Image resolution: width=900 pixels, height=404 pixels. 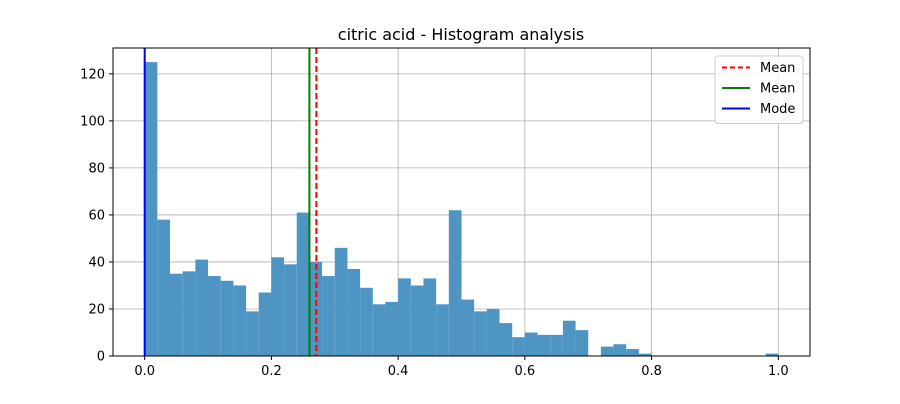 I want to click on legend-label: Mode, so click(x=777, y=109).